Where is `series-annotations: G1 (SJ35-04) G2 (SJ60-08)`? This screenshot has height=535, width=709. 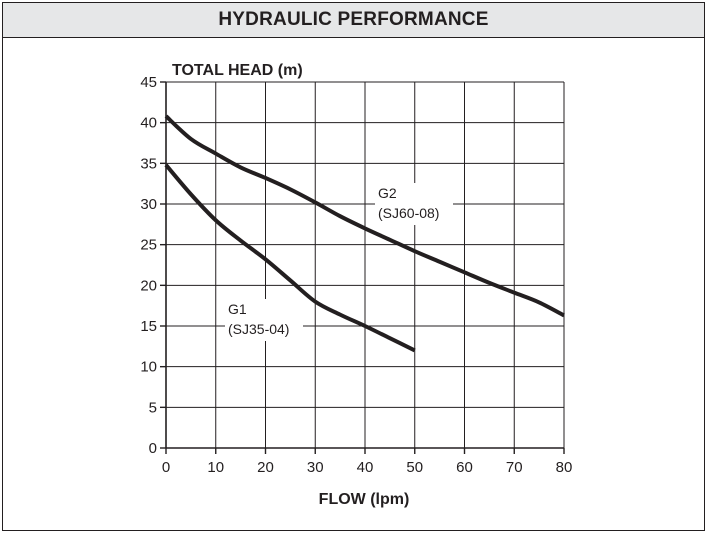
series-annotations: G1 (SJ35-04) G2 (SJ60-08) is located at coordinates (339, 262).